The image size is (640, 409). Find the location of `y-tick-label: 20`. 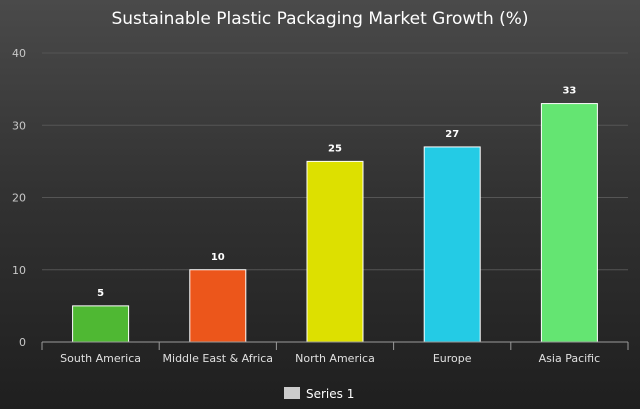

y-tick-label: 20 is located at coordinates (19, 198).